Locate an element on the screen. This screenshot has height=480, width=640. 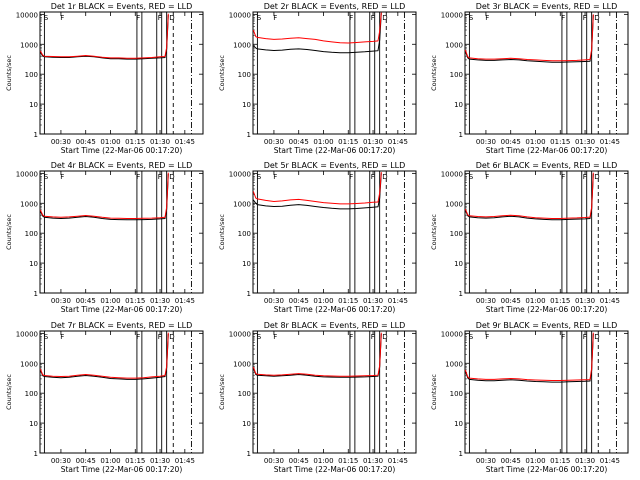
chart-title: Det 7r BLACK = Events, RED = LLD is located at coordinates (122, 325).